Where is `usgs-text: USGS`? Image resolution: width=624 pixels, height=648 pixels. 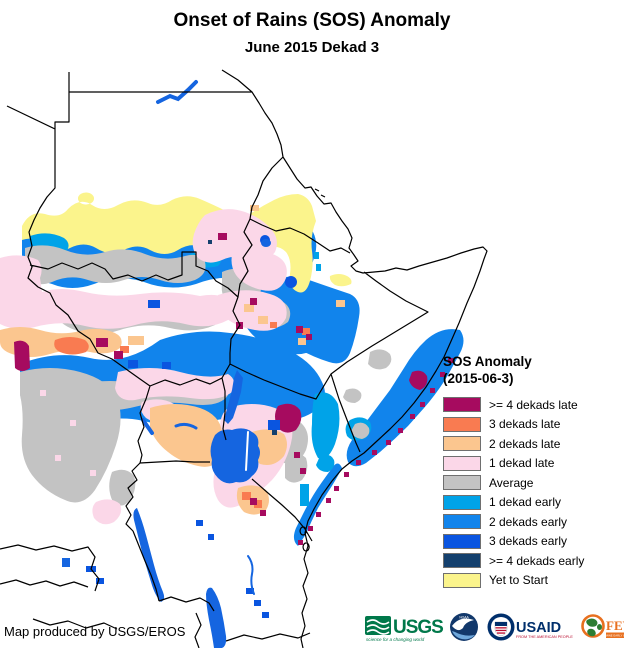
usgs-text: USGS is located at coordinates (418, 627).